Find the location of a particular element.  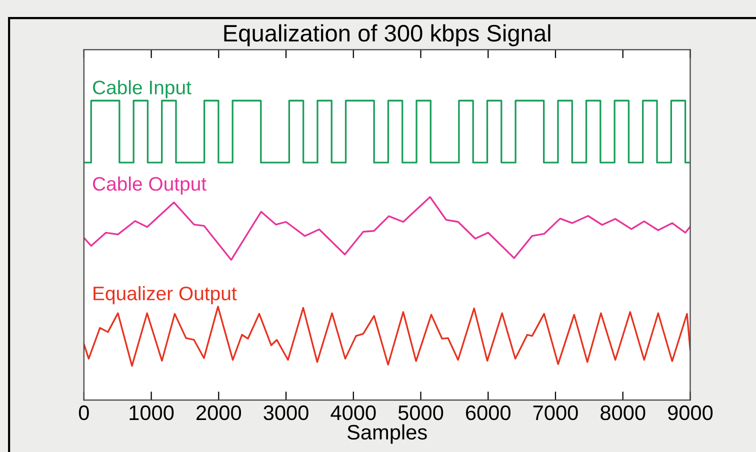

x-tick-label: 5000 is located at coordinates (421, 412).